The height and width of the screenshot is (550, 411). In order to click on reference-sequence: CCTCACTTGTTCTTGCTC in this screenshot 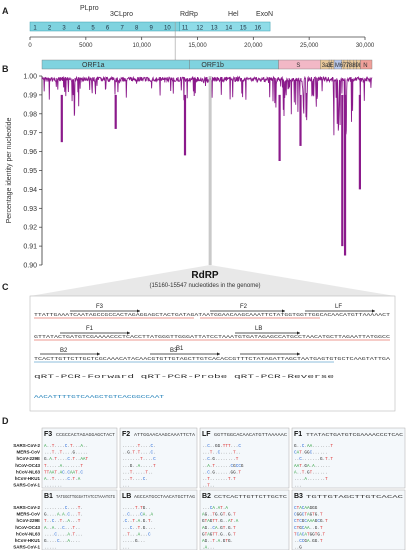, I will do `click(251, 497)`.